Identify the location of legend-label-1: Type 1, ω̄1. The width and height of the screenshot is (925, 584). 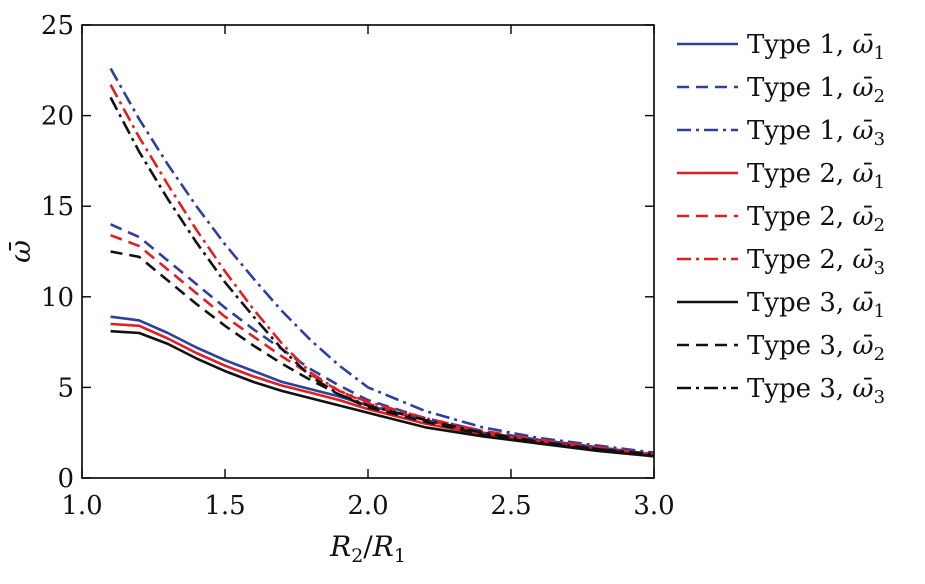
(816, 47).